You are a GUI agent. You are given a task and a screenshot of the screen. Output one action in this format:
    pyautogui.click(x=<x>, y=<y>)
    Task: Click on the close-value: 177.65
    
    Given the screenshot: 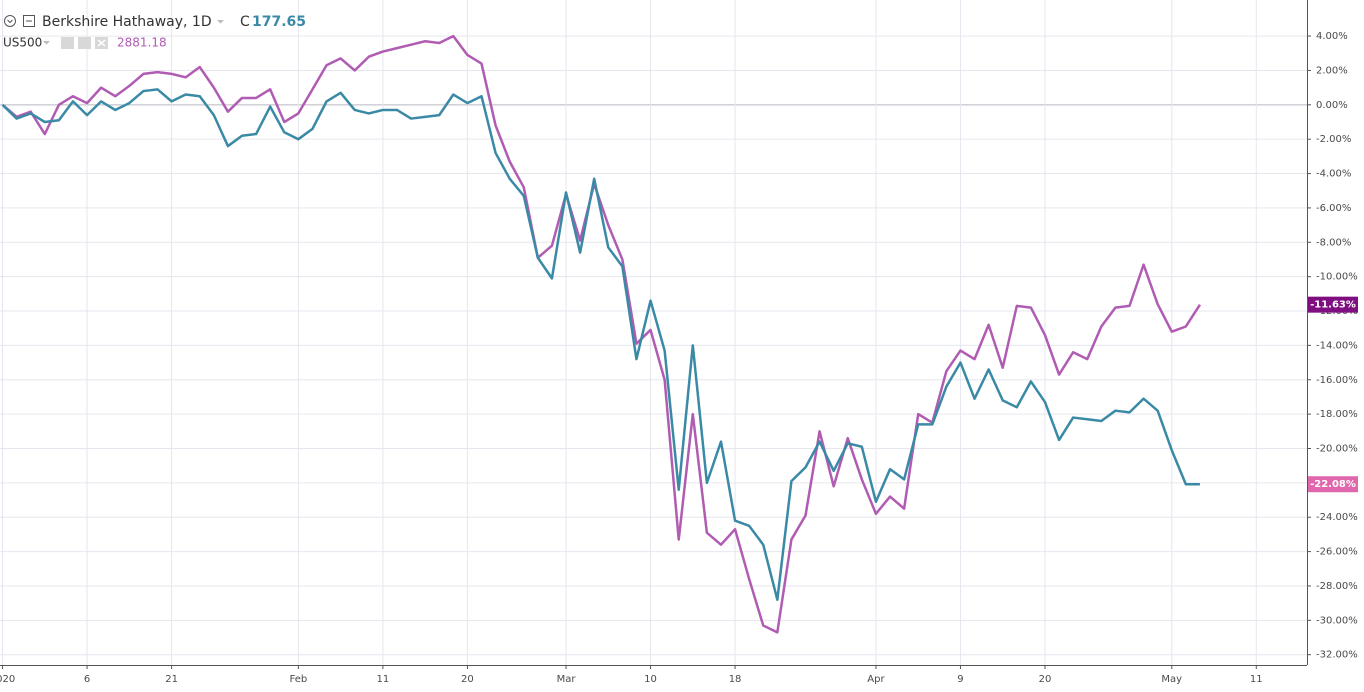 What is the action you would take?
    pyautogui.click(x=279, y=22)
    